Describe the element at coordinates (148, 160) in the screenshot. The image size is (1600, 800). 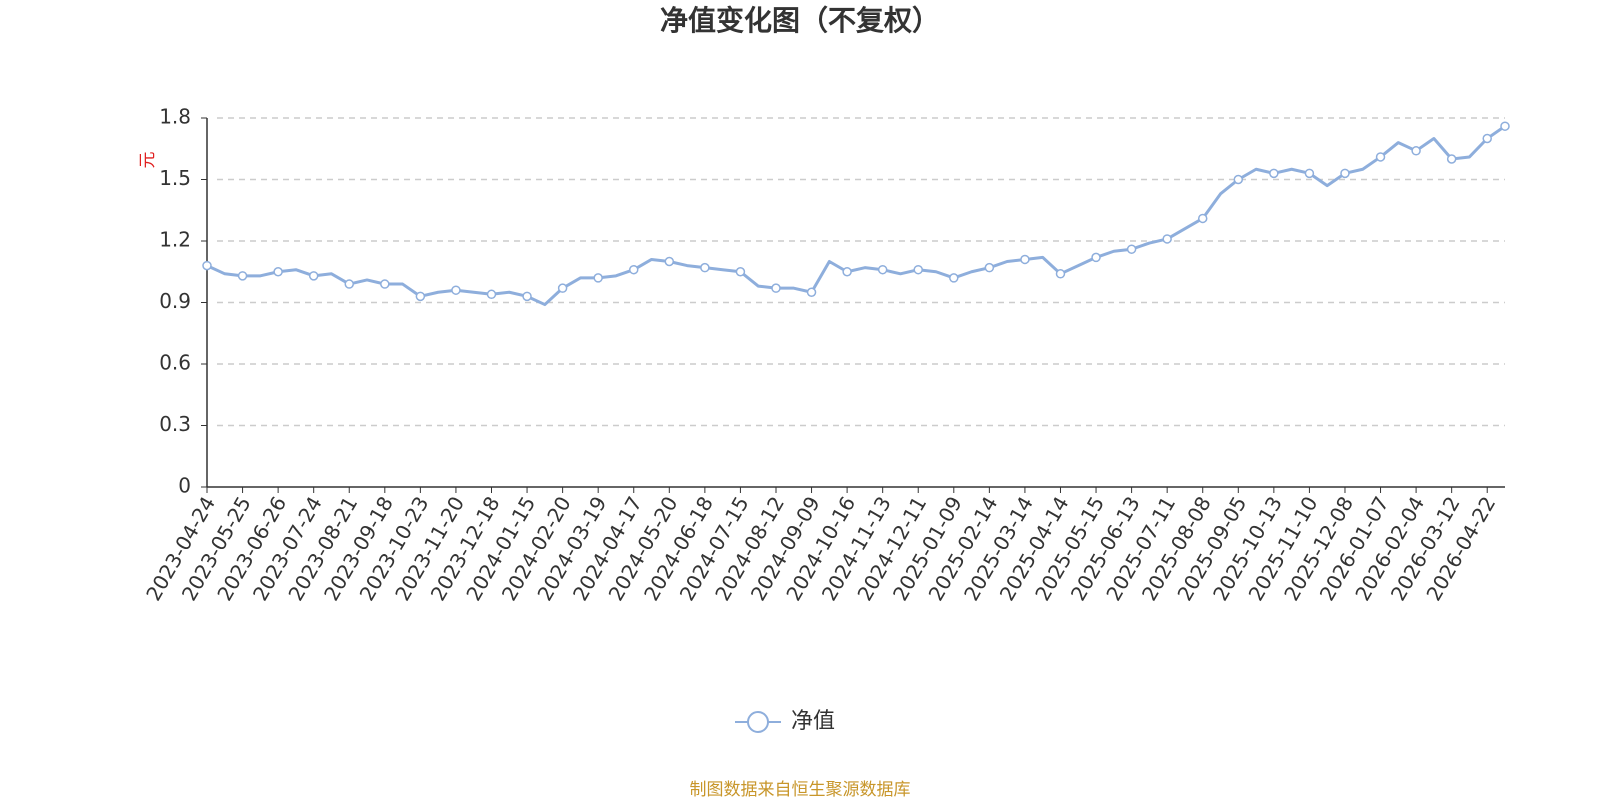
I see `y-axis-unit: 元` at that location.